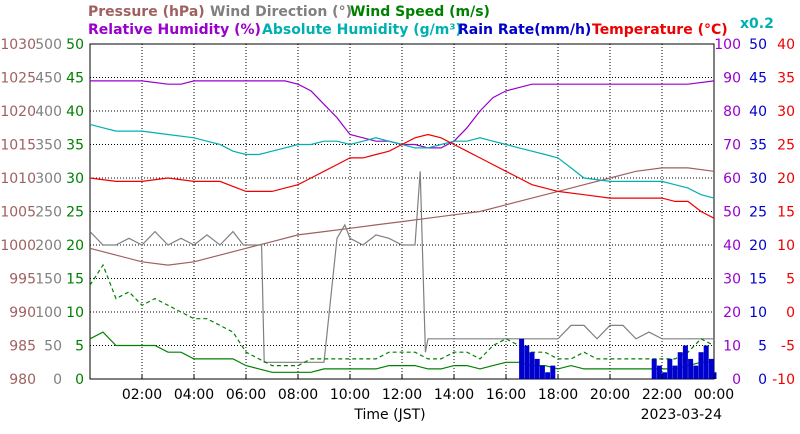 This screenshot has height=434, width=800. Describe the element at coordinates (758, 313) in the screenshot. I see `rain-axis-tick: 10` at that location.